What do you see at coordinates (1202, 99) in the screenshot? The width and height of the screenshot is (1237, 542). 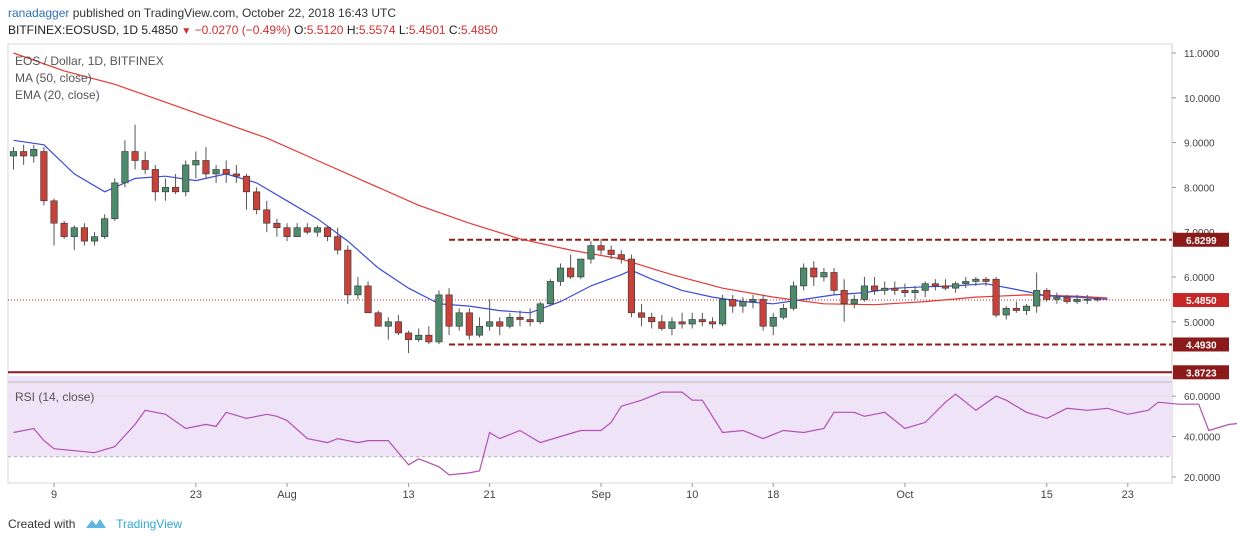 I see `price-tick-label: 10.0000` at bounding box center [1202, 99].